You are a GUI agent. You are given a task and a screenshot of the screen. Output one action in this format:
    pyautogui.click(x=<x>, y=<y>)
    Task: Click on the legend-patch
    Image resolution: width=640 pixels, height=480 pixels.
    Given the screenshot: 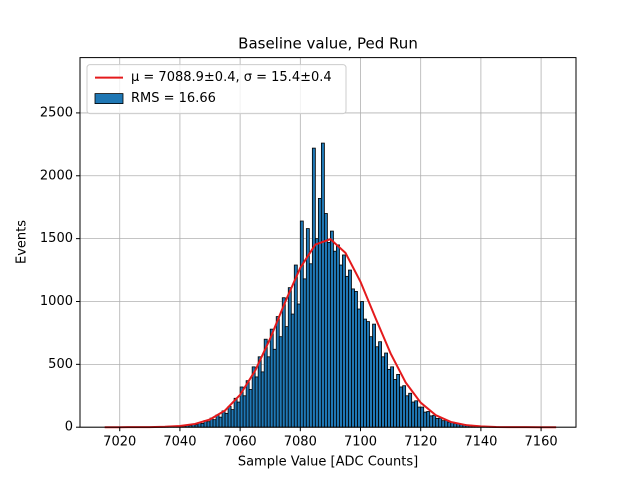 What is the action you would take?
    pyautogui.click(x=109, y=98)
    